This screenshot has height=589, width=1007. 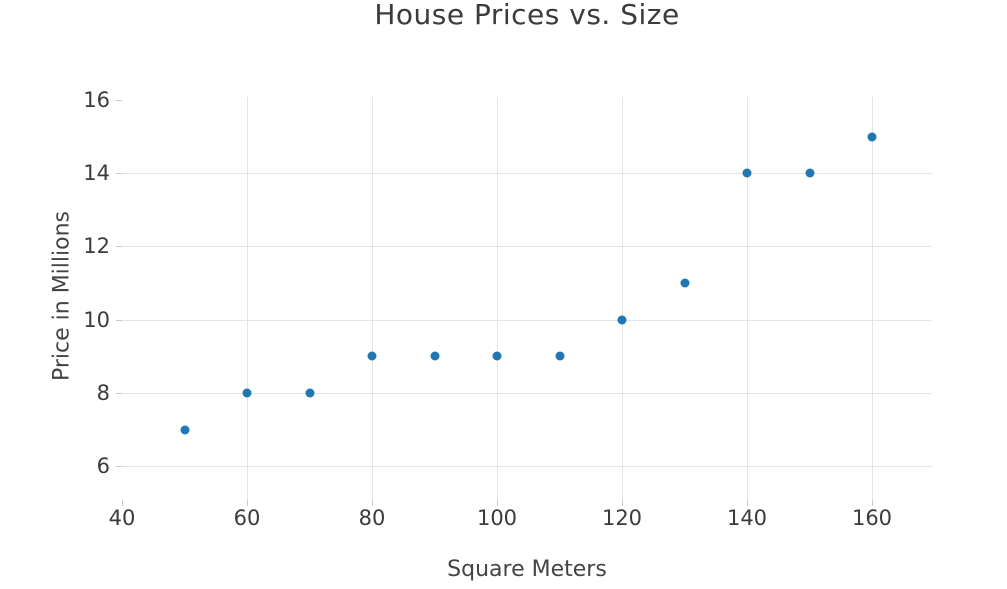 I want to click on y-axis-label: Price in Millions, so click(x=62, y=296).